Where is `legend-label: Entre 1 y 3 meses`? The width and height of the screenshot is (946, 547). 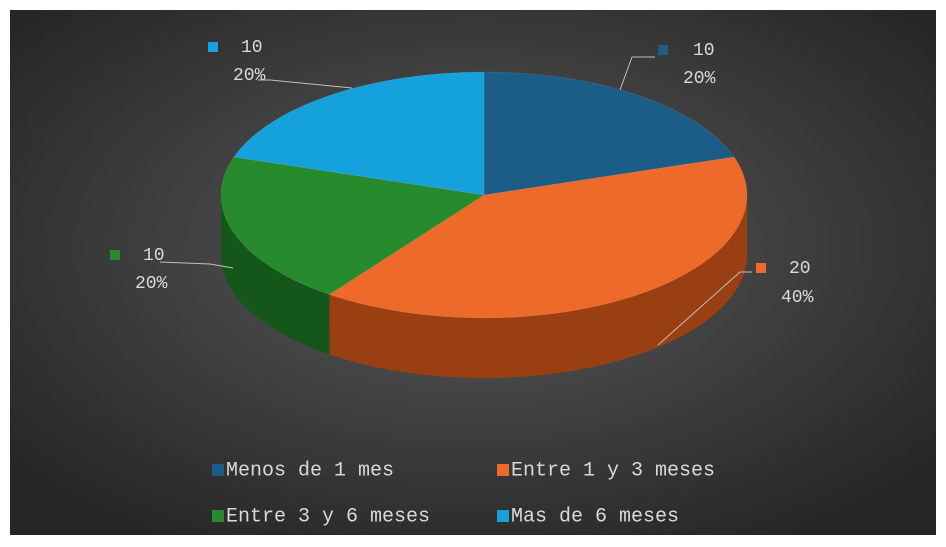 legend-label: Entre 1 y 3 meses is located at coordinates (613, 470).